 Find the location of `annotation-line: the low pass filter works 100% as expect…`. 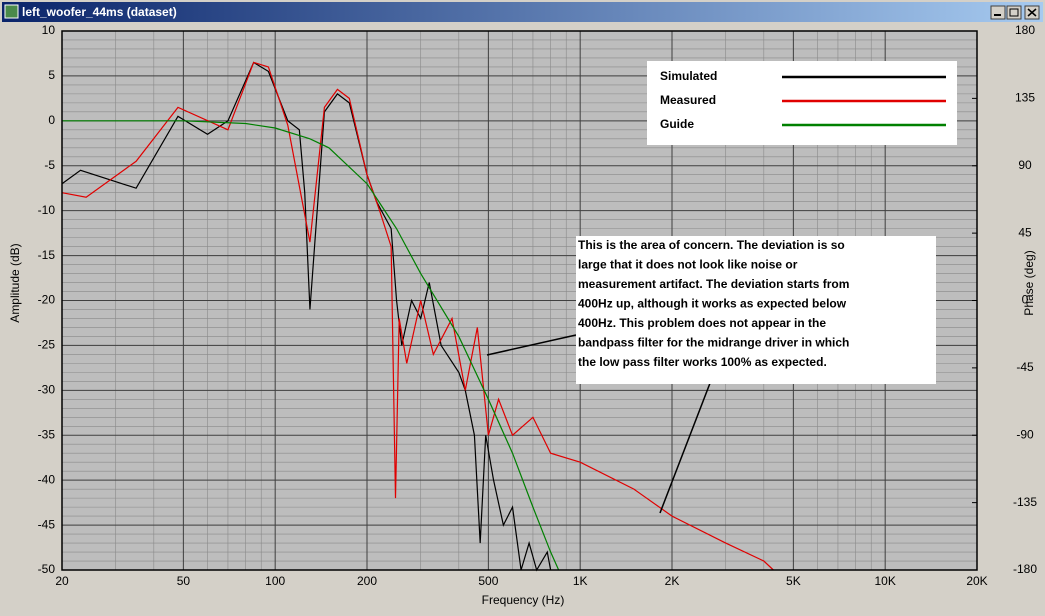

annotation-line: the low pass filter works 100% as expect… is located at coordinates (702, 362).